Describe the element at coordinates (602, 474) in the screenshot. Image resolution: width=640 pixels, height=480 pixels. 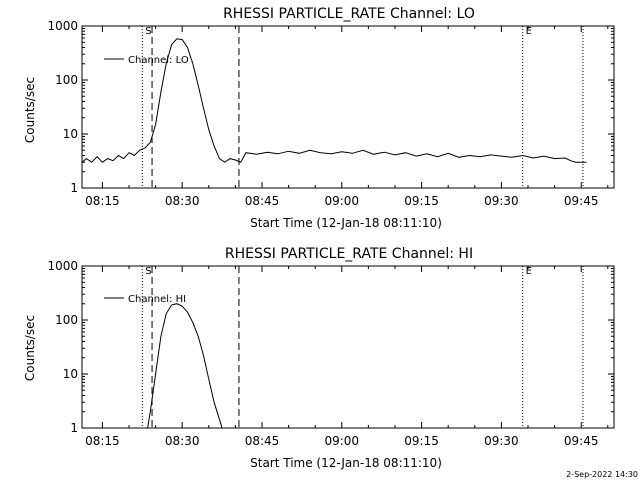
I see `plot-timestamp: 2-Sep-2022 14:30` at that location.